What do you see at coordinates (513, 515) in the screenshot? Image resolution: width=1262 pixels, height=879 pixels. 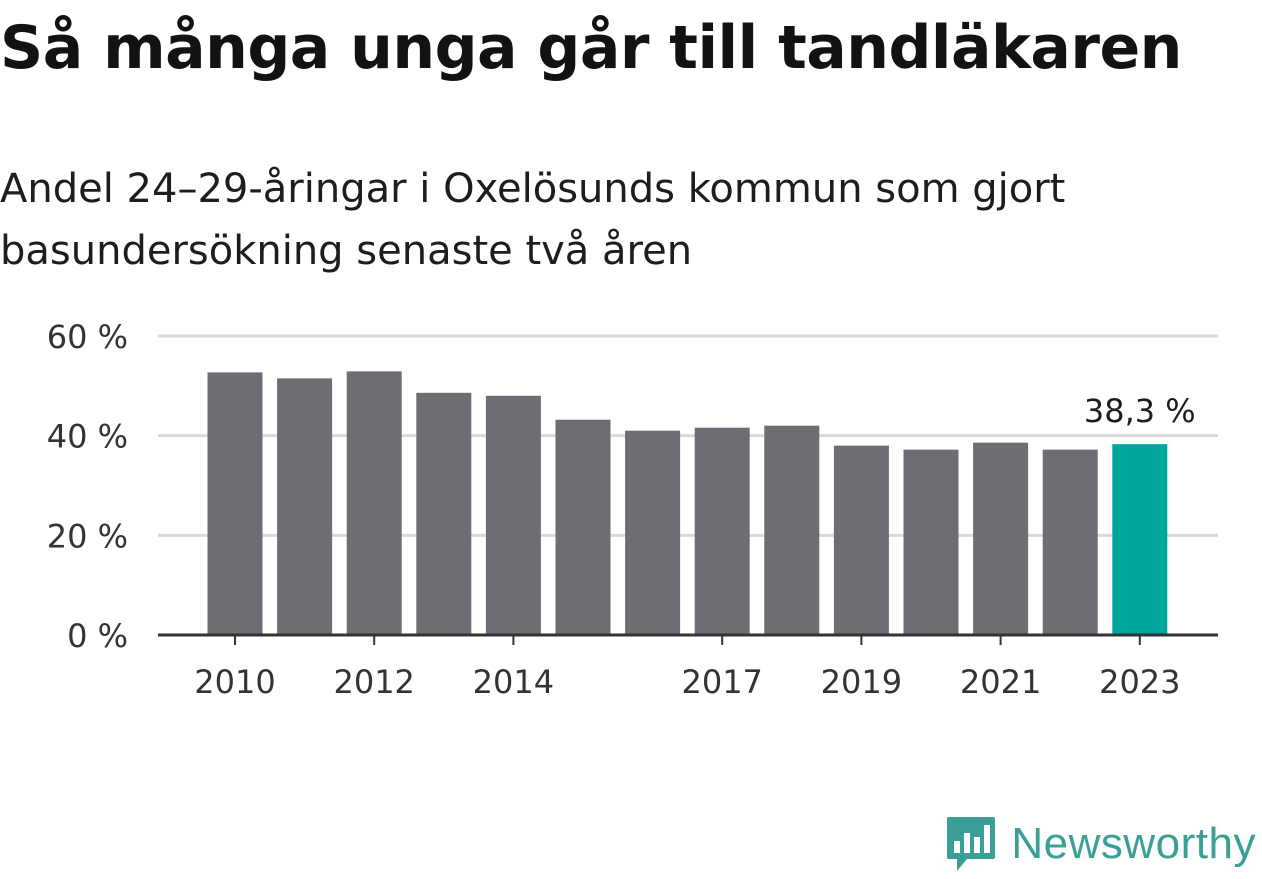 I see `bar-2014` at bounding box center [513, 515].